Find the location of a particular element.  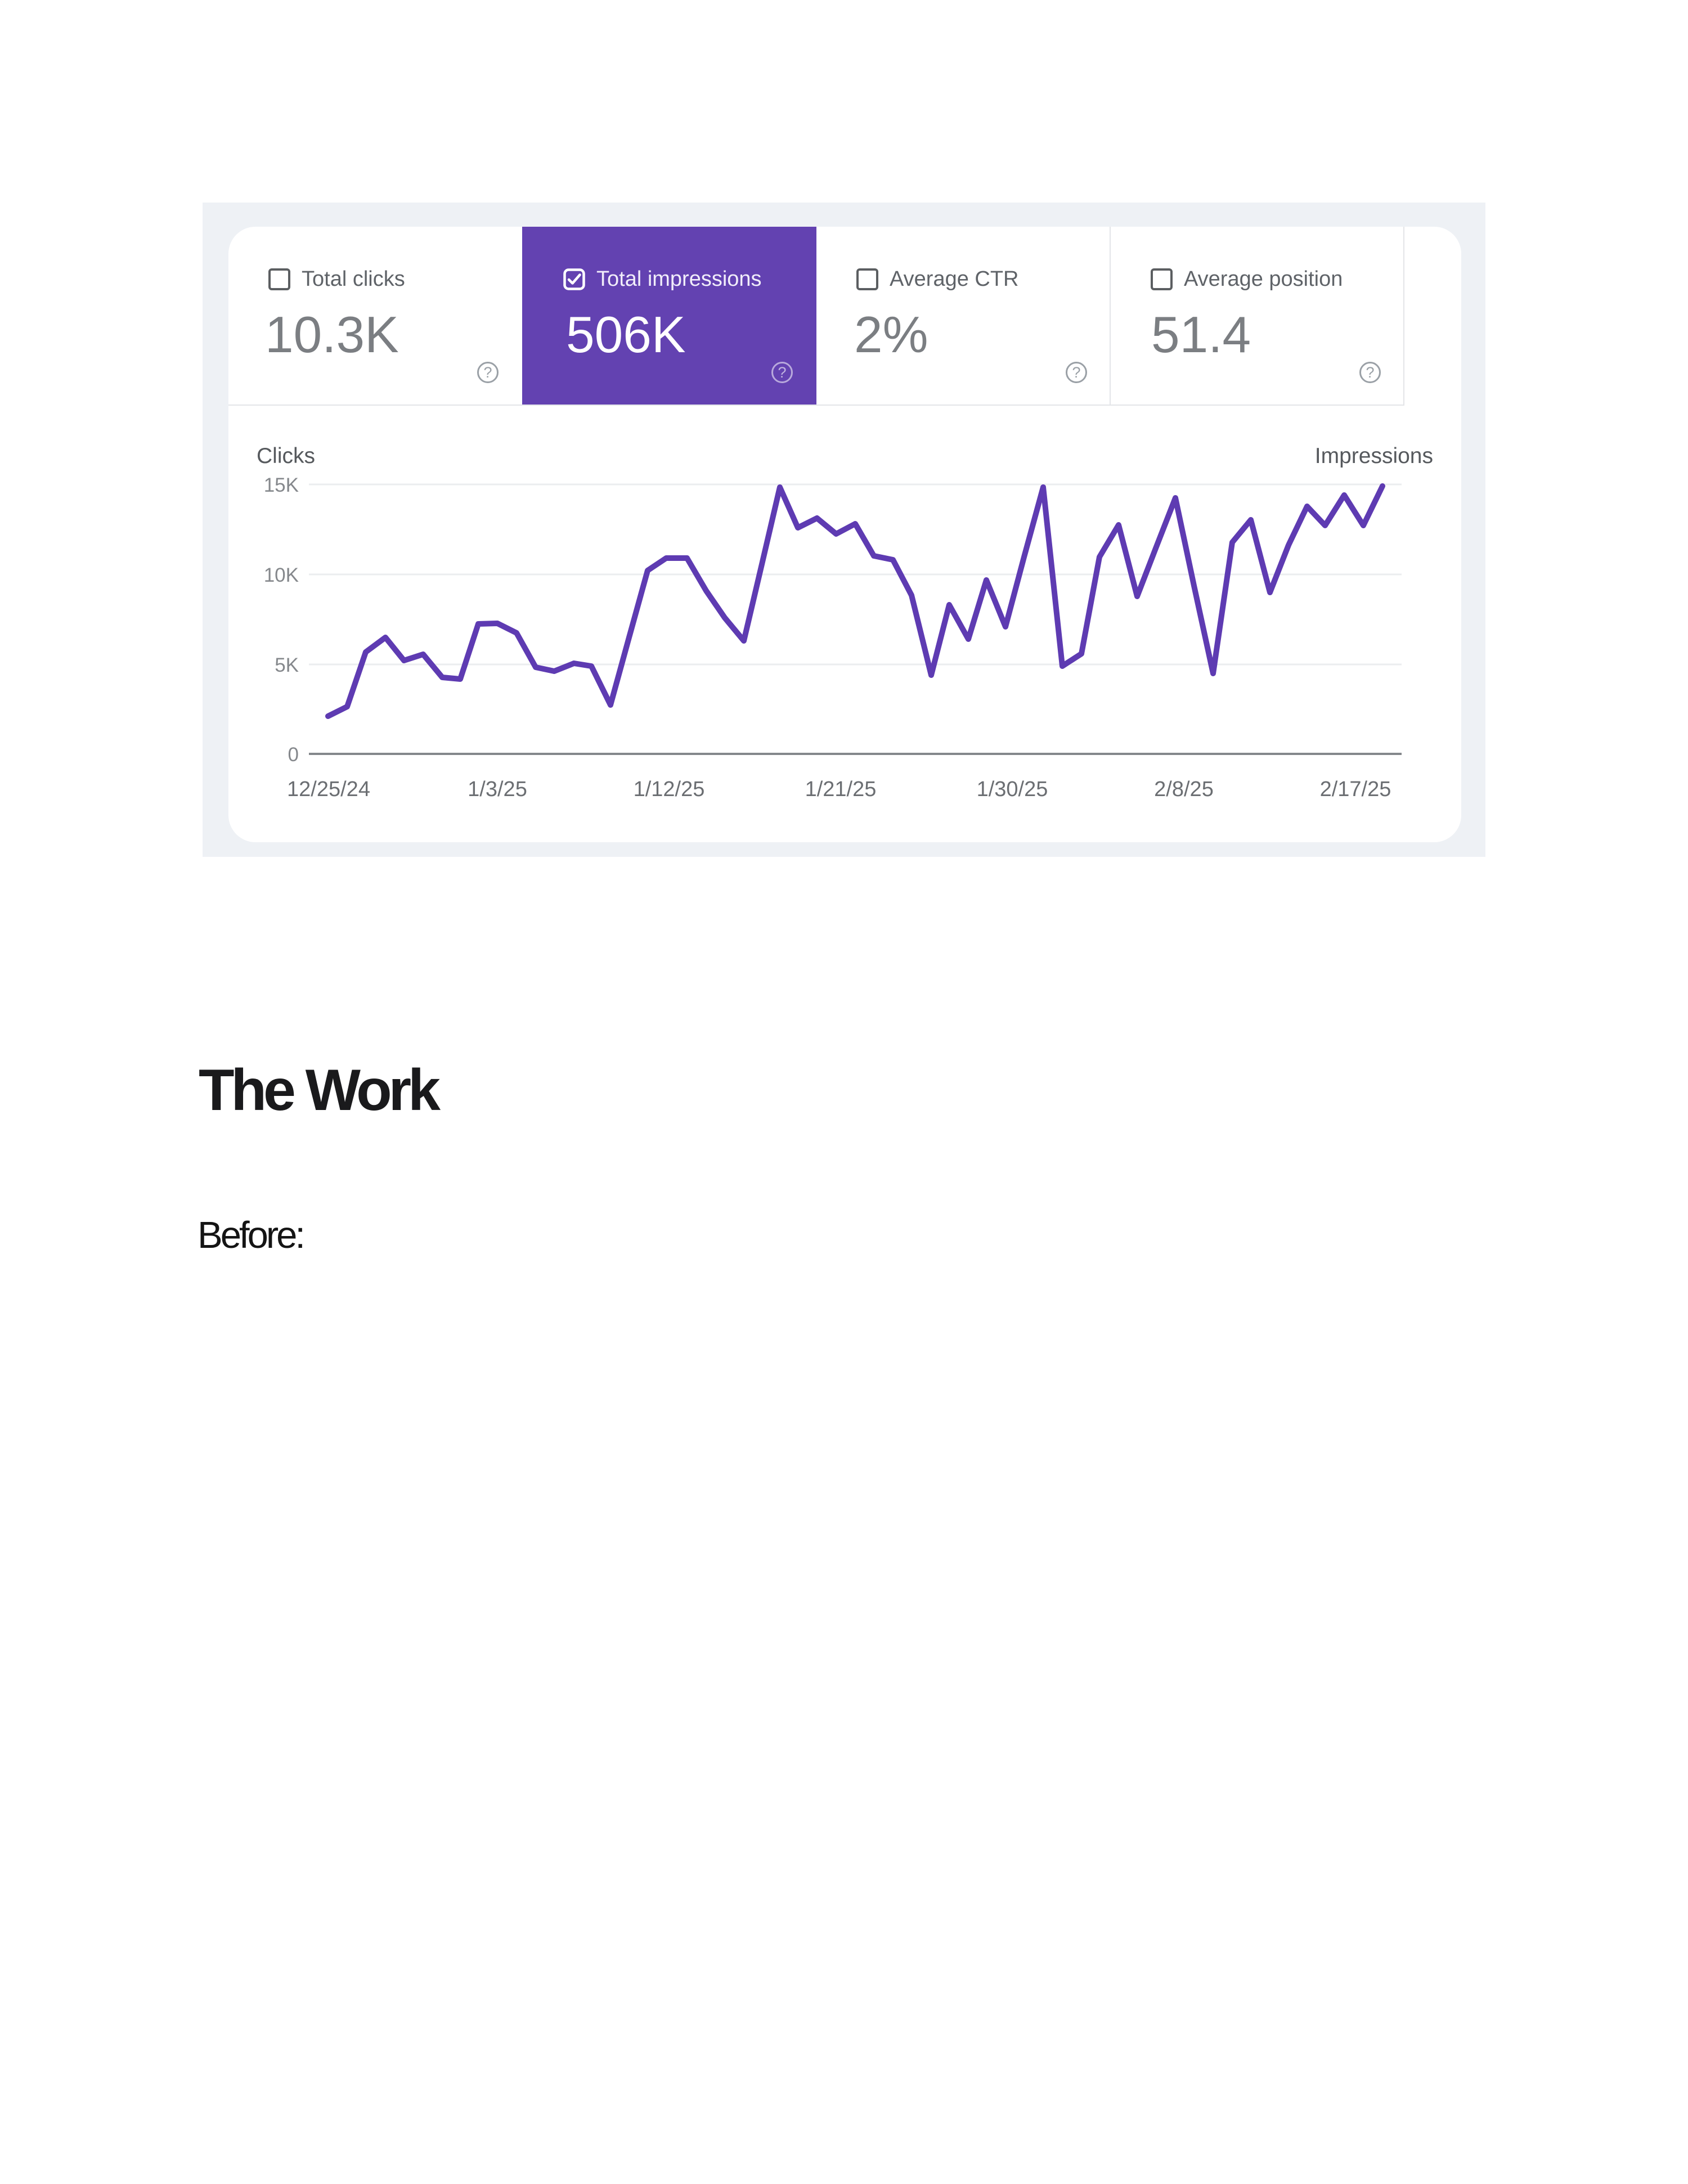

svg-text: 2/8/25 is located at coordinates (1184, 789).